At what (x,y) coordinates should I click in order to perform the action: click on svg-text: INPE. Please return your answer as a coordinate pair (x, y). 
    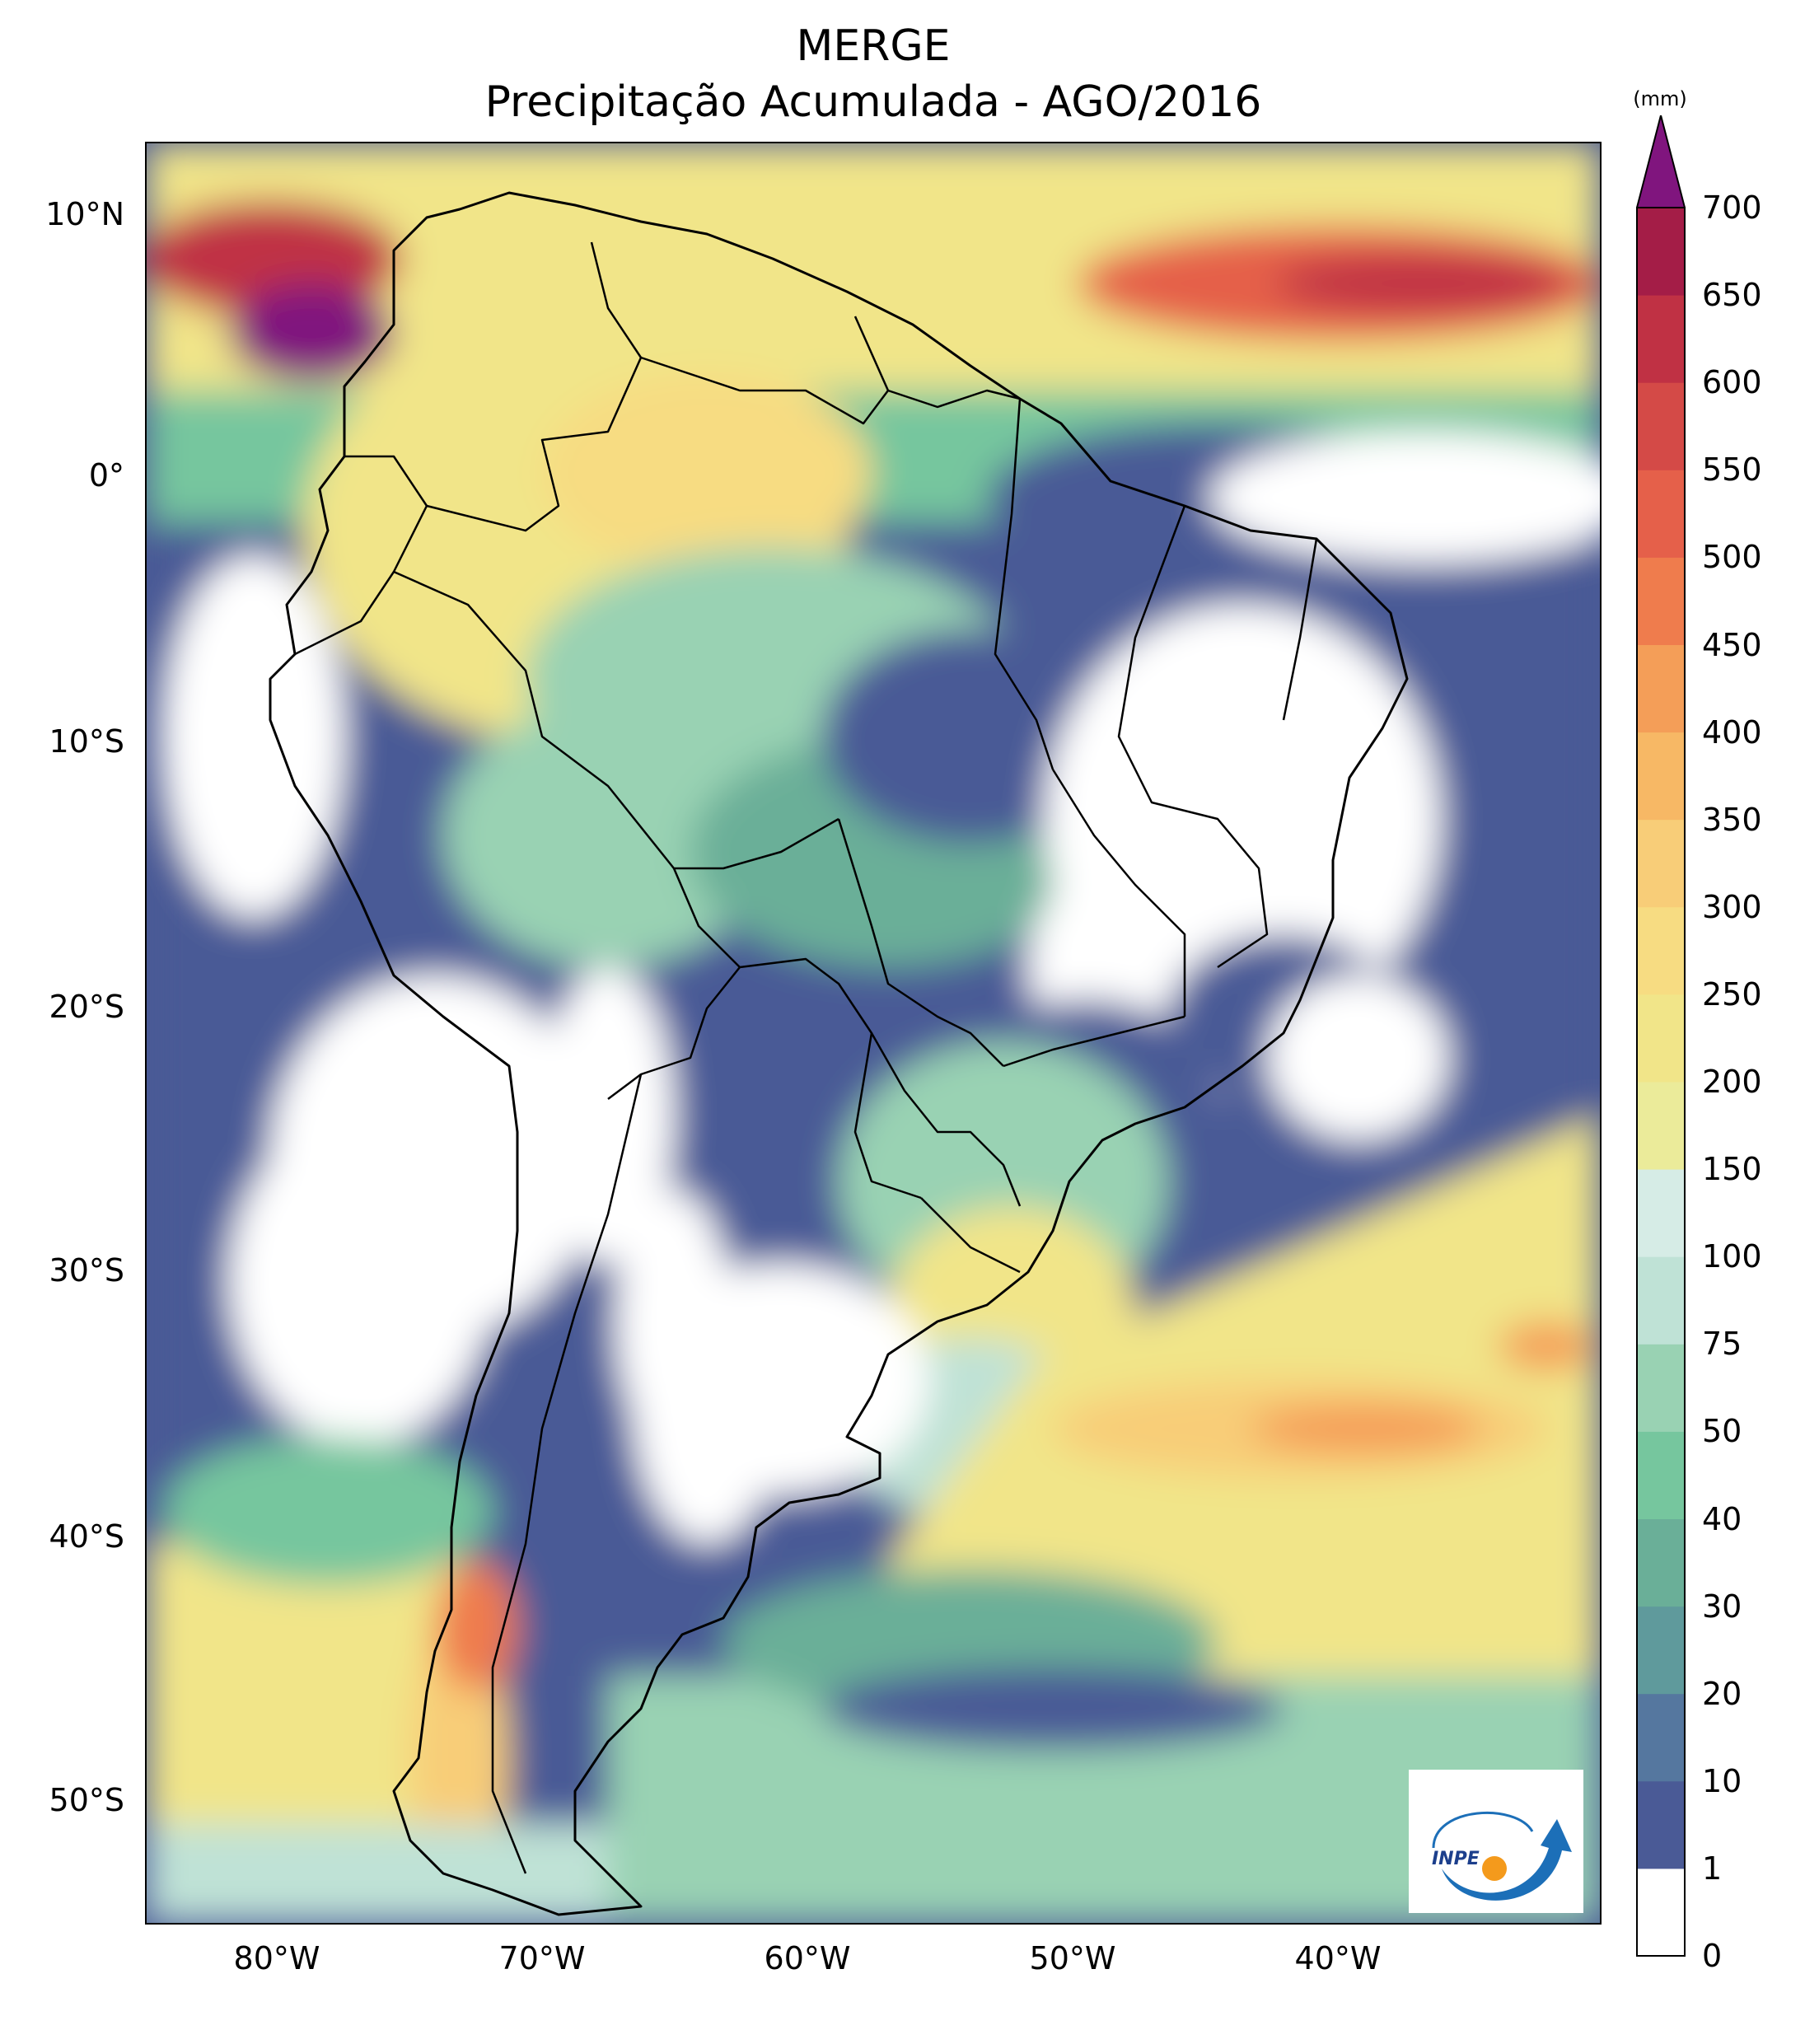
    Looking at the image, I should click on (1456, 1859).